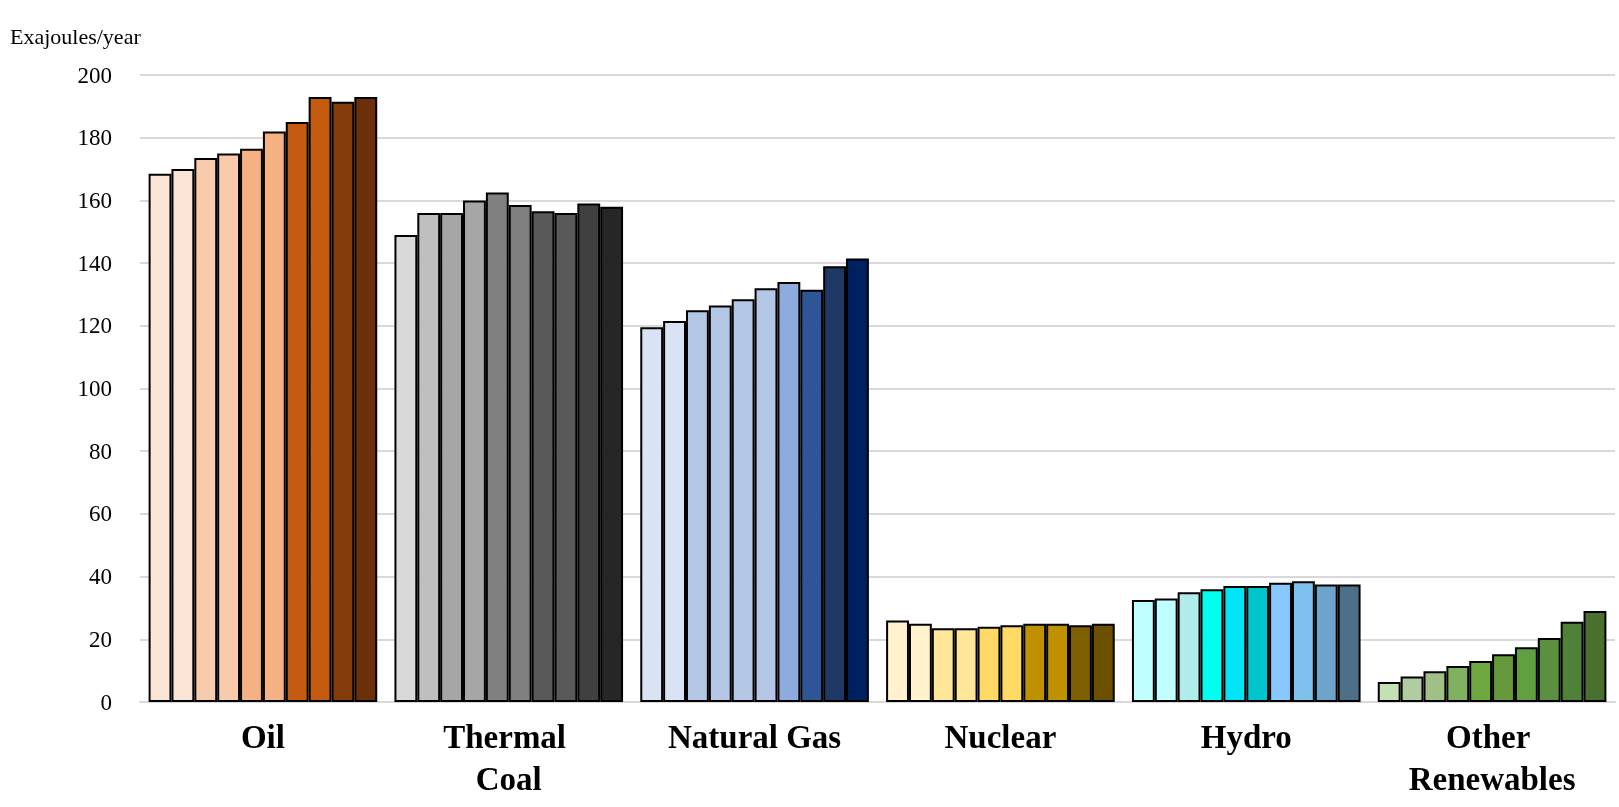 Image resolution: width=1619 pixels, height=807 pixels. I want to click on y-axis-title: Exajoules/year, so click(76, 36).